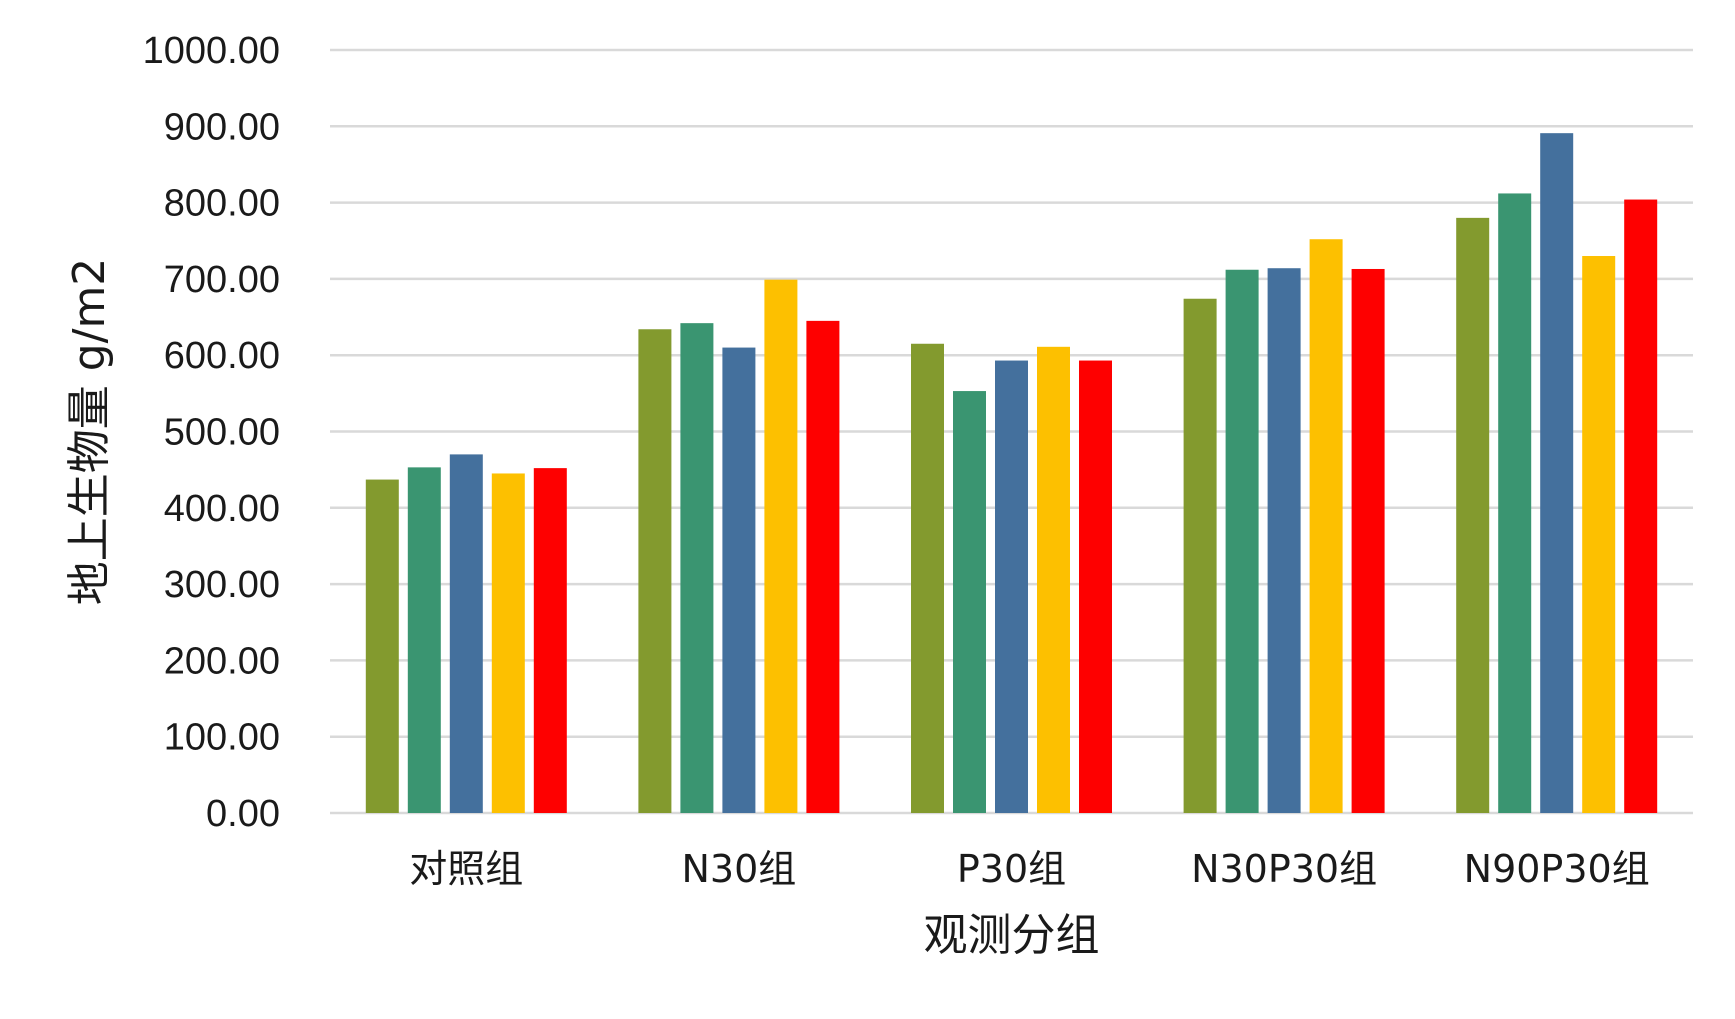 This screenshot has width=1735, height=1019. What do you see at coordinates (222, 509) in the screenshot?
I see `y-tick-label: 400.00` at bounding box center [222, 509].